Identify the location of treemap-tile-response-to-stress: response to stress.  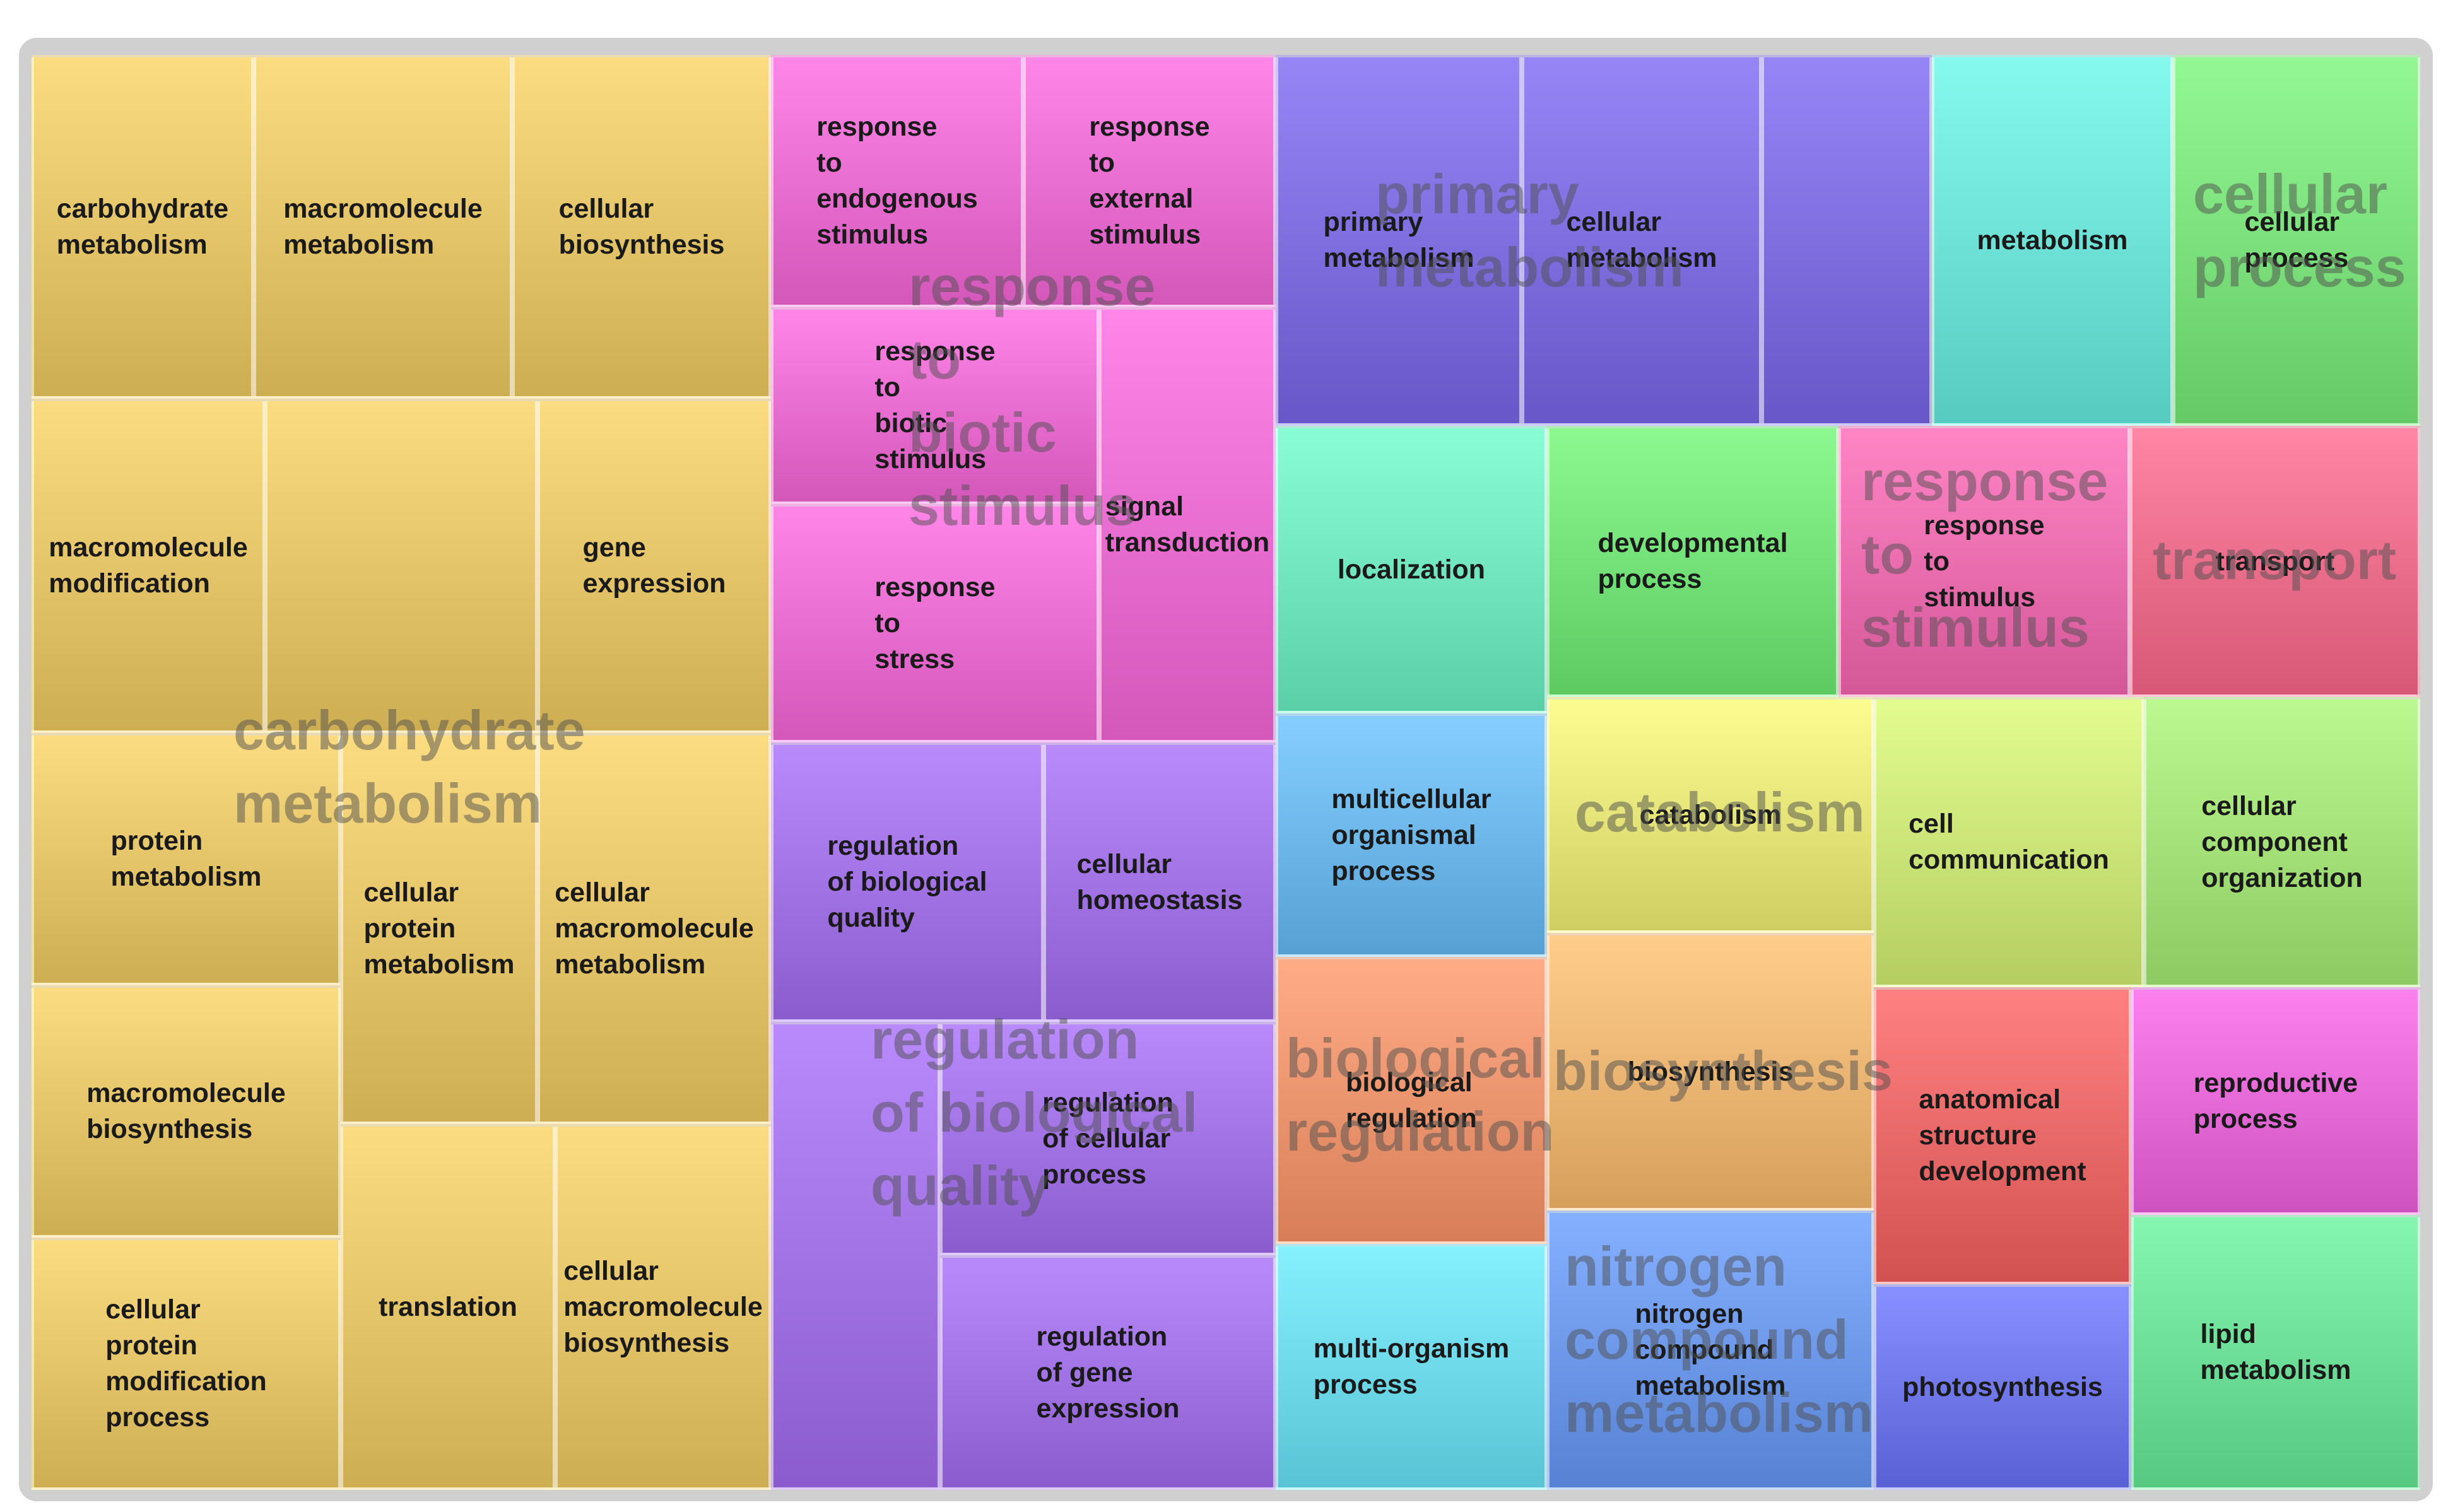
(935, 623).